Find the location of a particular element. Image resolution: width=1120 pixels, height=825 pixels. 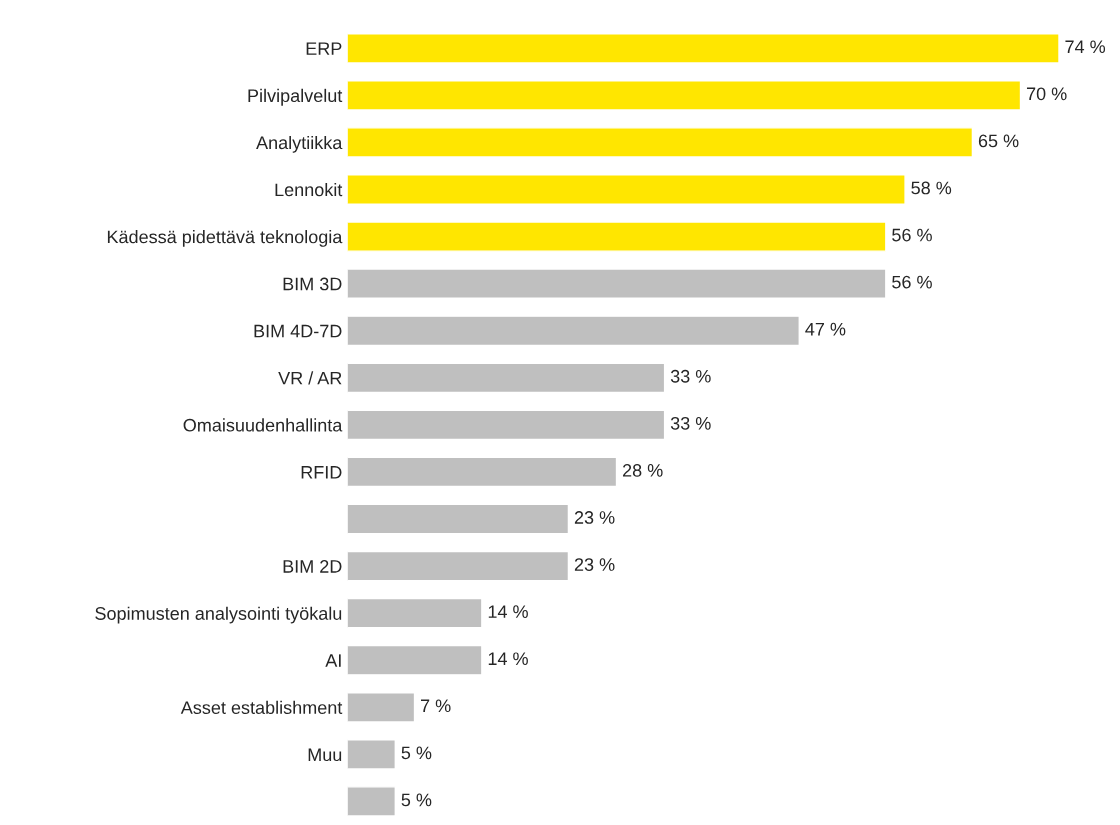

y-tick-label: Pilvipalvelut is located at coordinates (295, 97).